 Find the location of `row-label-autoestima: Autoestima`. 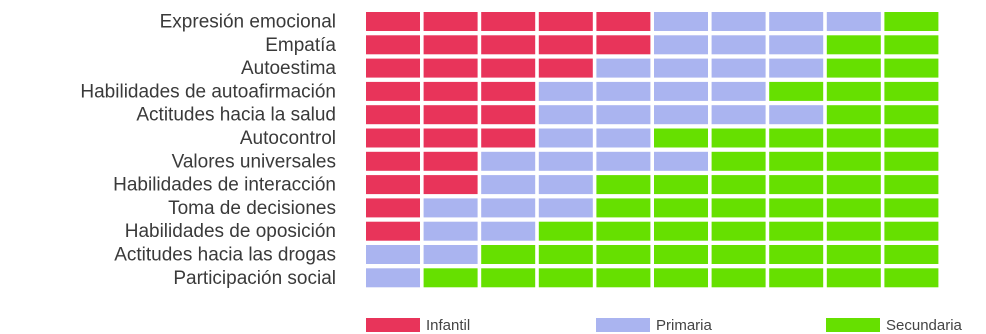

row-label-autoestima: Autoestima is located at coordinates (288, 68).